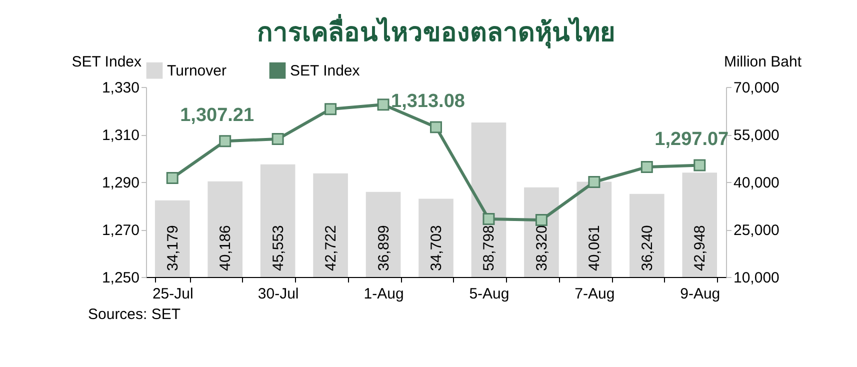 The height and width of the screenshot is (367, 857). I want to click on legend-label: Turnover, so click(196, 71).